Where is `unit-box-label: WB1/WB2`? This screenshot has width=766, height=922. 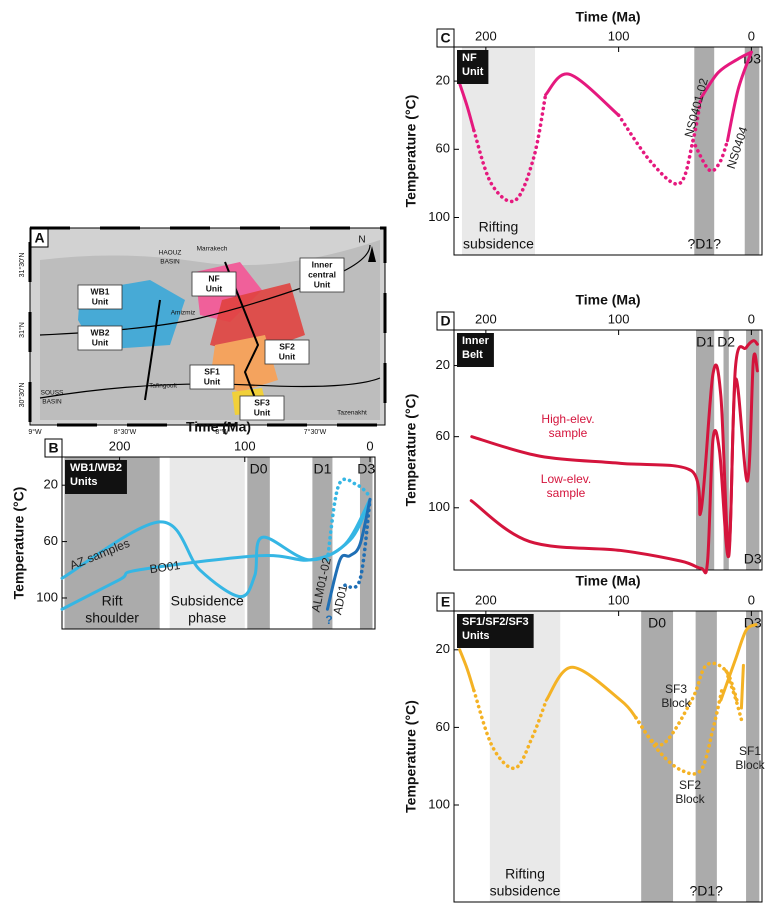
unit-box-label: WB1/WB2 is located at coordinates (96, 468).